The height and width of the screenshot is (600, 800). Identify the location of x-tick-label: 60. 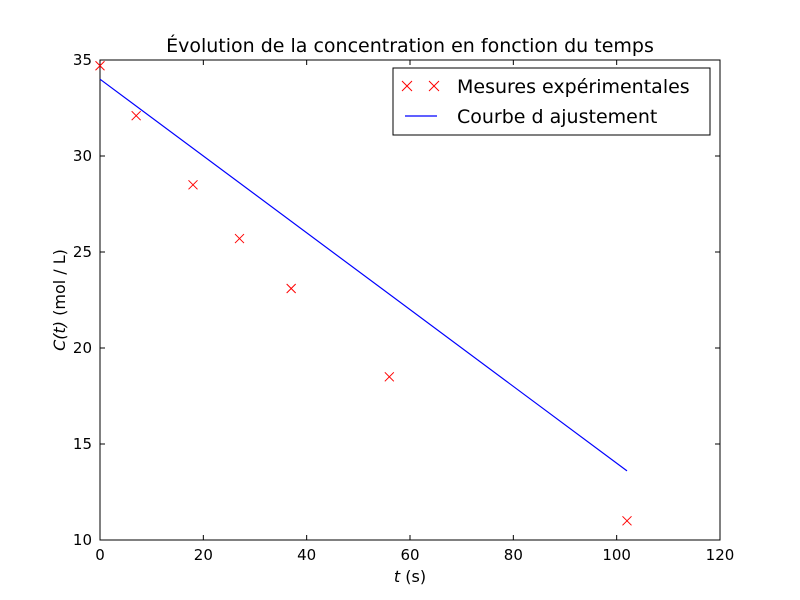
(409, 555).